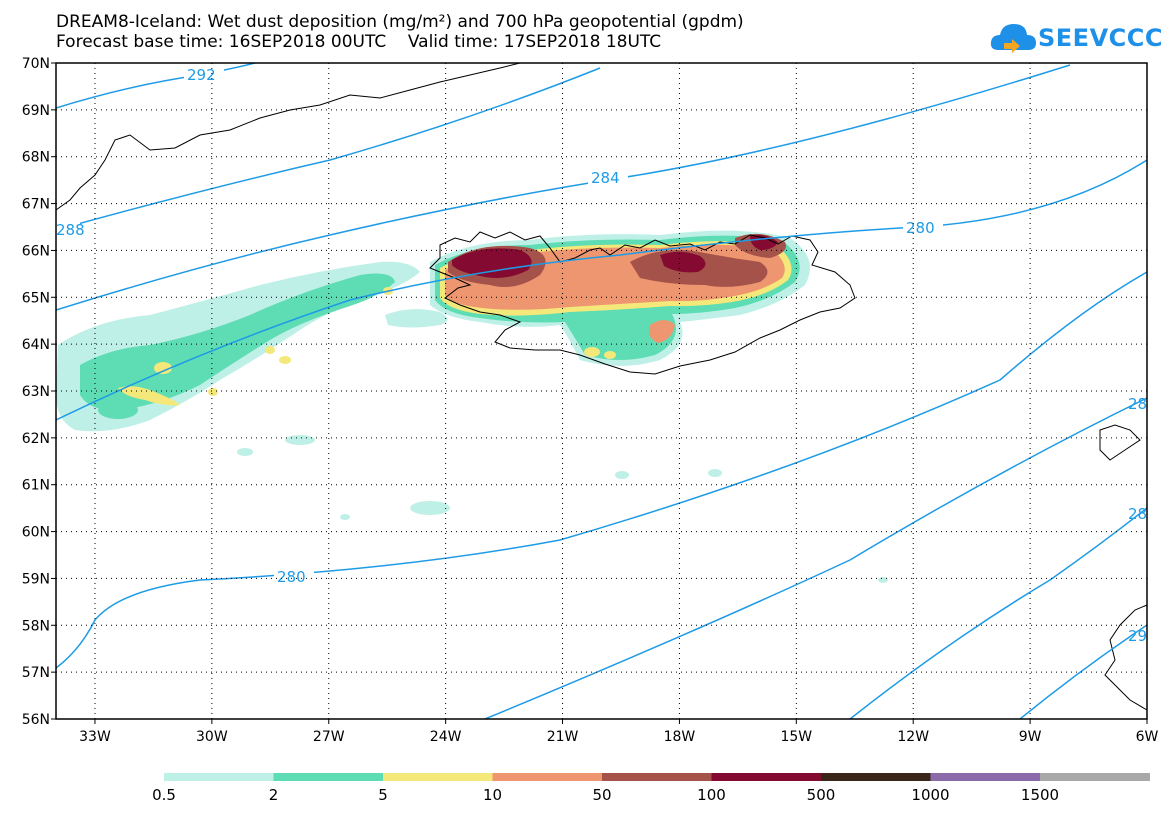  Describe the element at coordinates (711, 795) in the screenshot. I see `legend-label: 100` at that location.